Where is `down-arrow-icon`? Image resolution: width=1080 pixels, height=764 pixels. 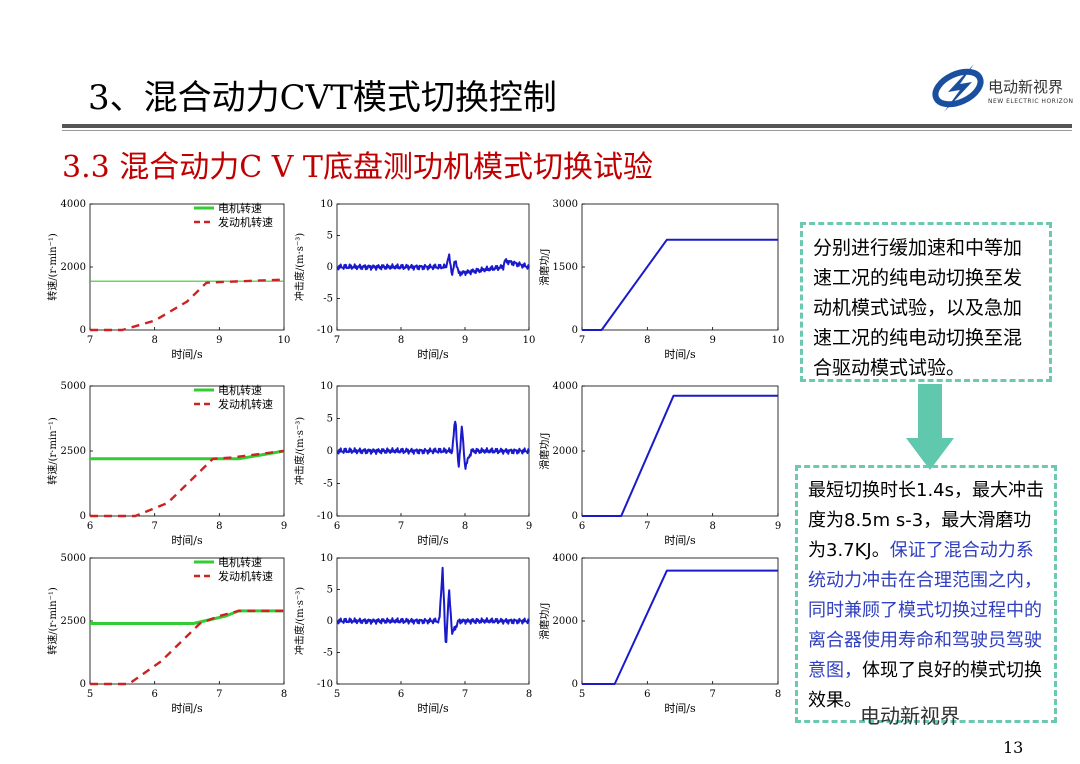 down-arrow-icon is located at coordinates (930, 427).